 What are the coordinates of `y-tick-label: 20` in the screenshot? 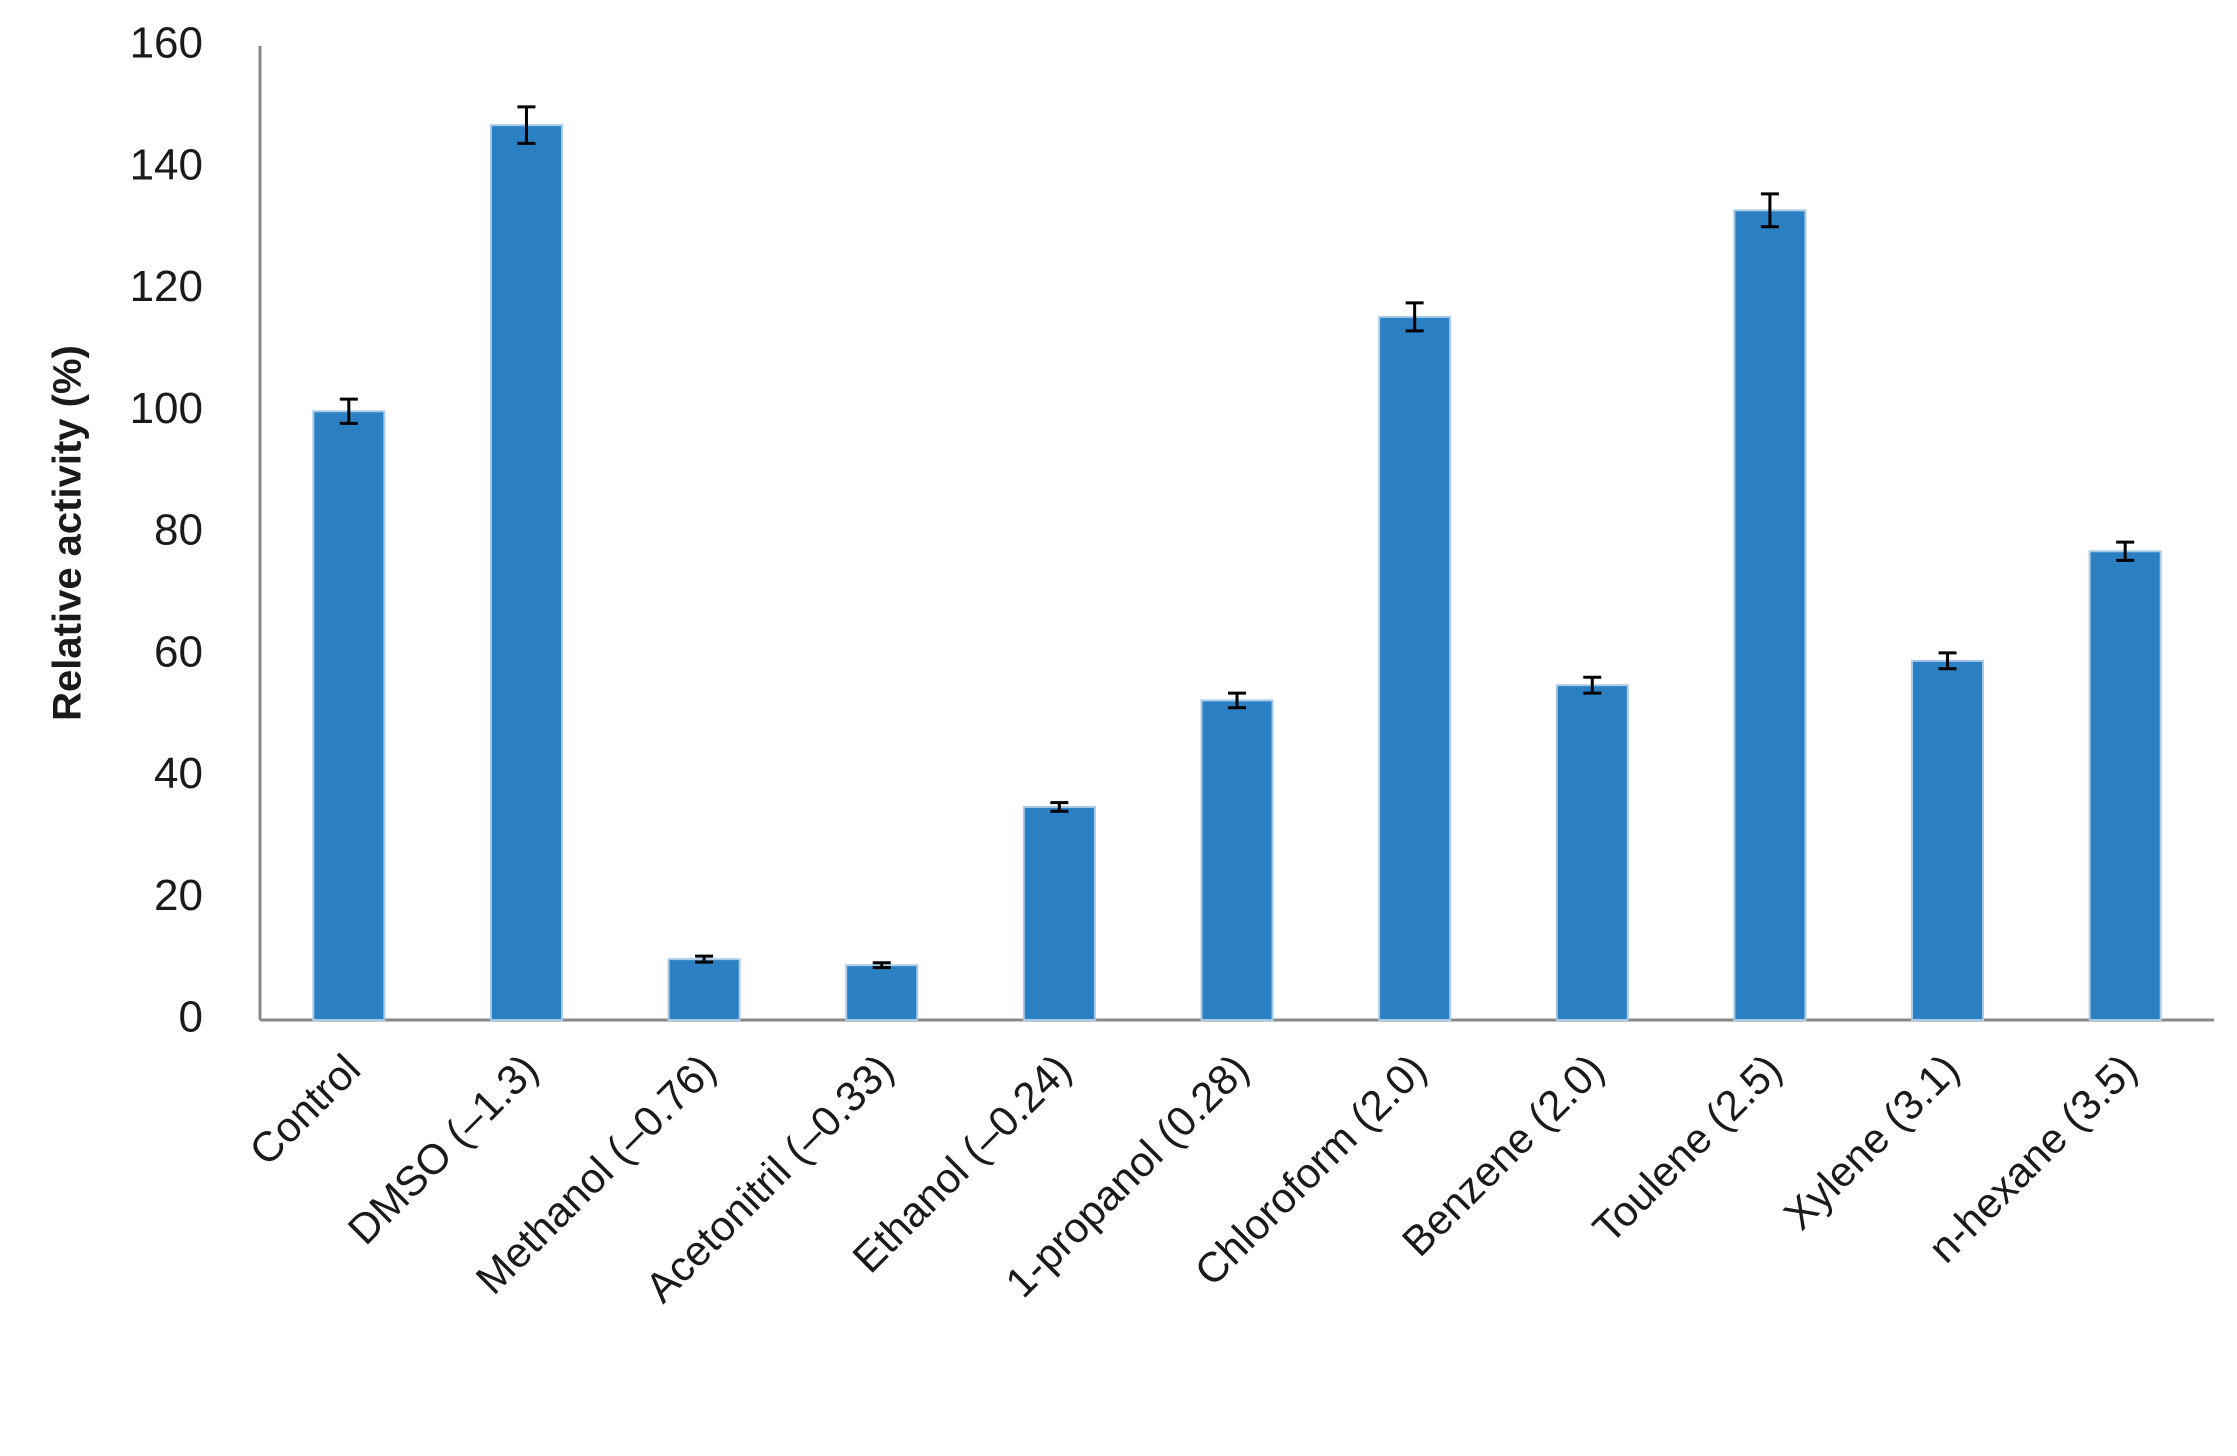 It's located at (178, 895).